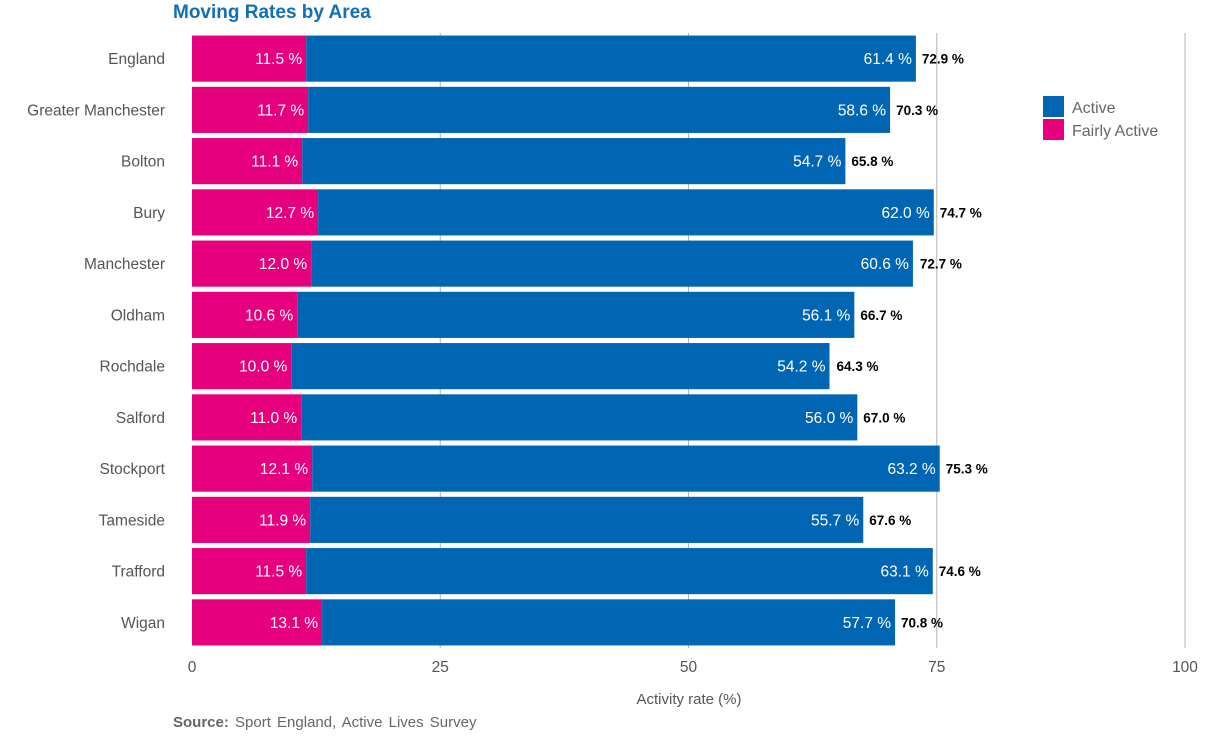  I want to click on legend-swatch-fairly-active, so click(1053, 129).